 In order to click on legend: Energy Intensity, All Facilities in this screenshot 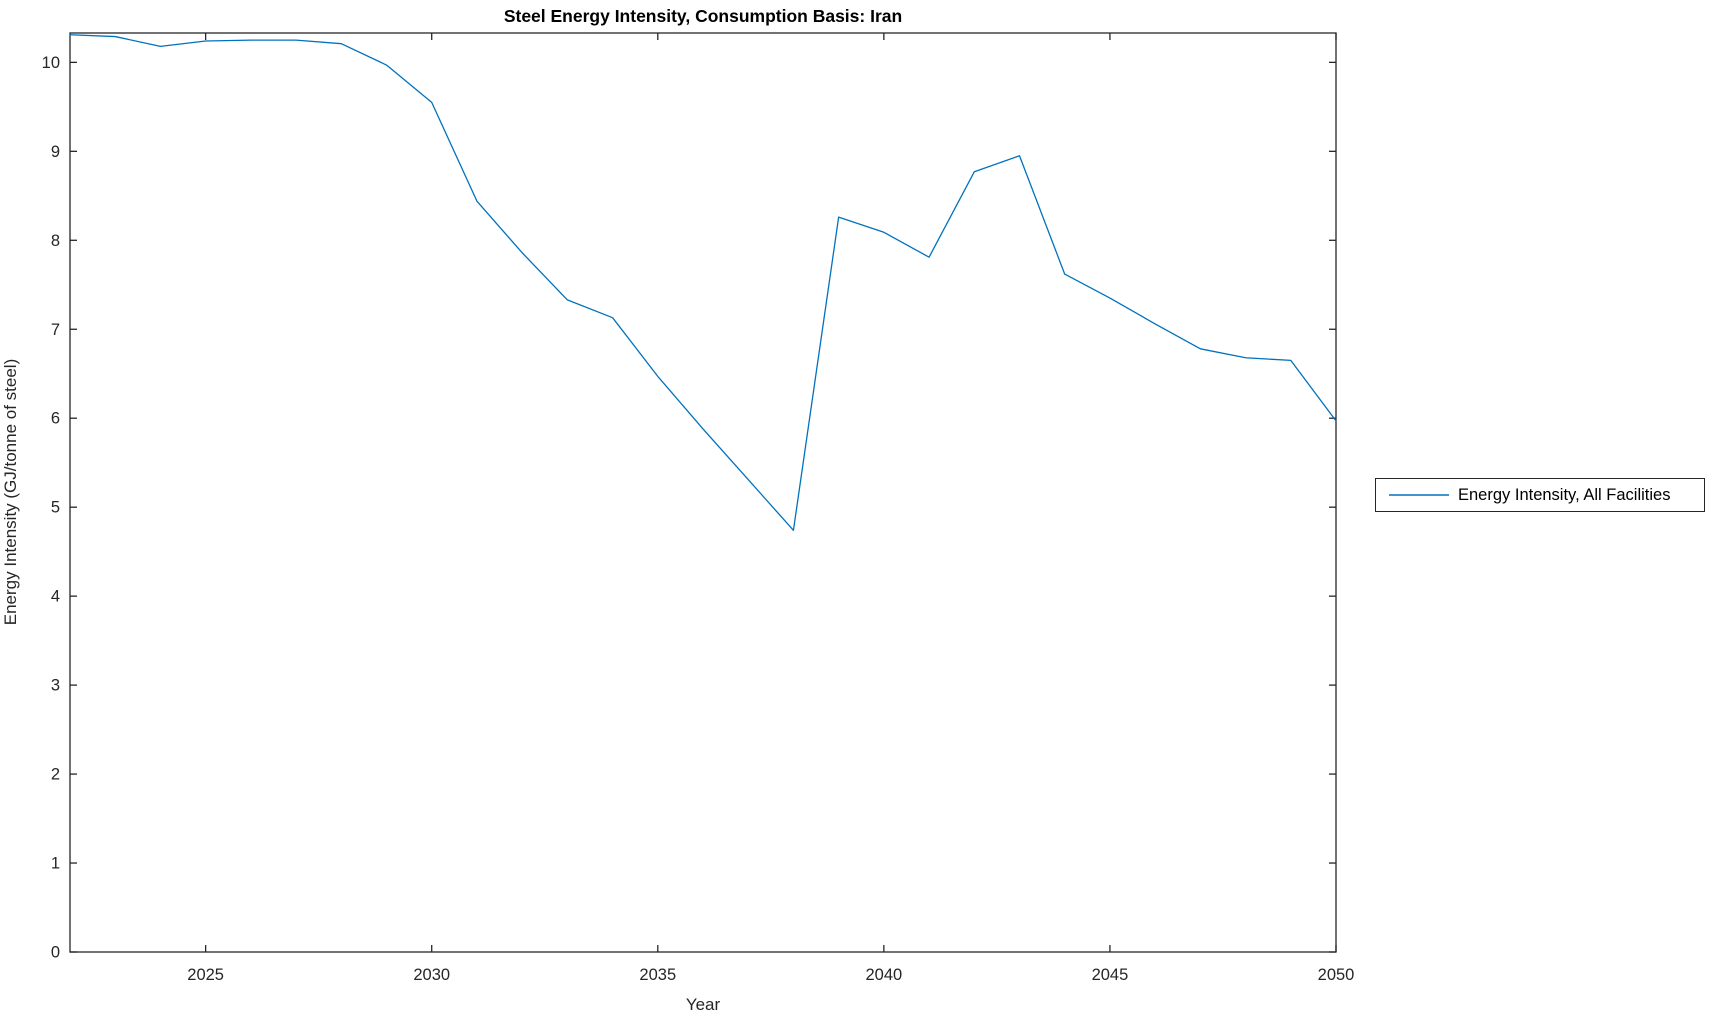, I will do `click(1540, 495)`.